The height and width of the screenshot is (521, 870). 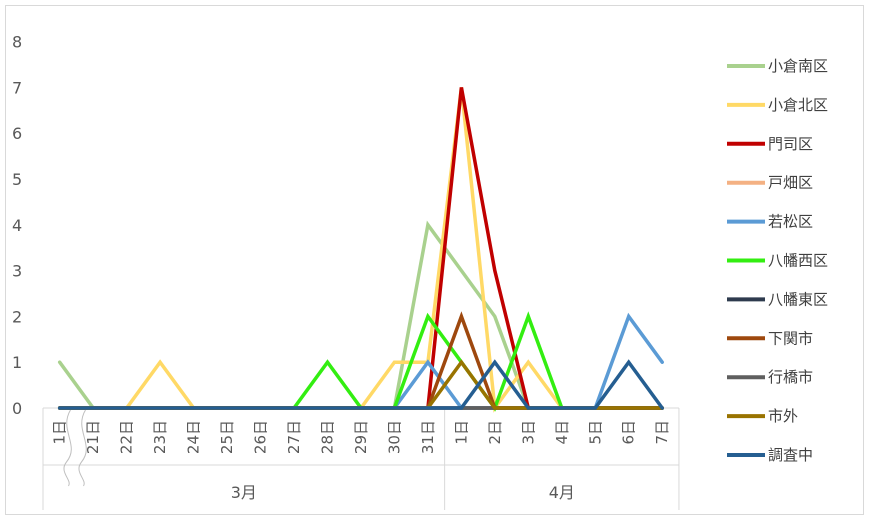 What do you see at coordinates (629, 432) in the screenshot?
I see `x-tick-label: 6日` at bounding box center [629, 432].